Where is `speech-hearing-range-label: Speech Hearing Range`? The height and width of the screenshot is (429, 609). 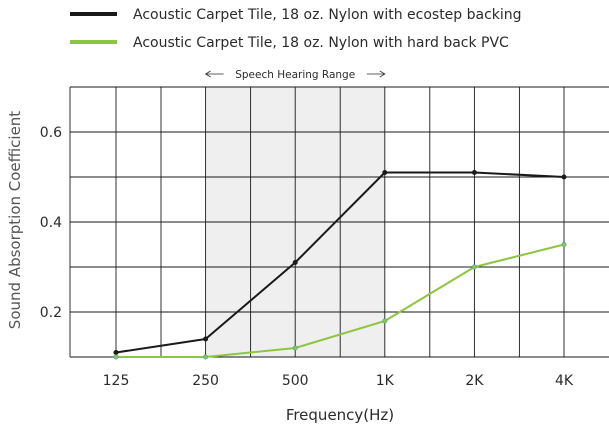
speech-hearing-range-label: Speech Hearing Range is located at coordinates (295, 75).